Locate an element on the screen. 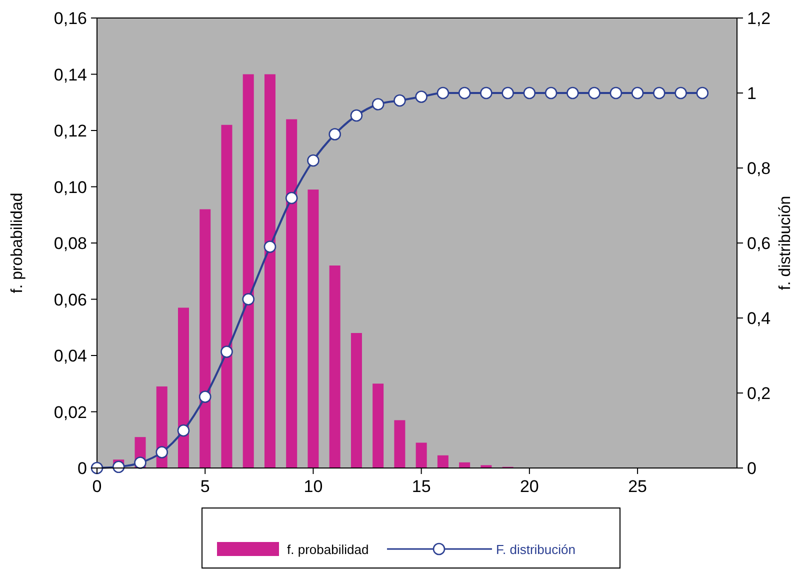 This screenshot has width=803, height=569. text: F. distribución is located at coordinates (536, 549).